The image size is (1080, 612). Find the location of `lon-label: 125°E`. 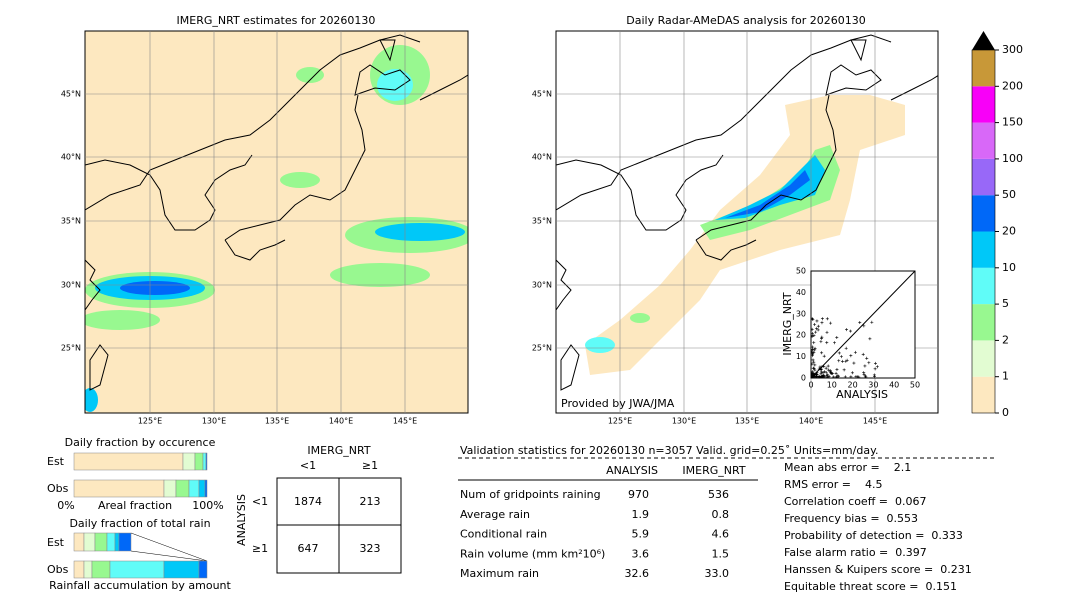

lon-label: 125°E is located at coordinates (620, 421).